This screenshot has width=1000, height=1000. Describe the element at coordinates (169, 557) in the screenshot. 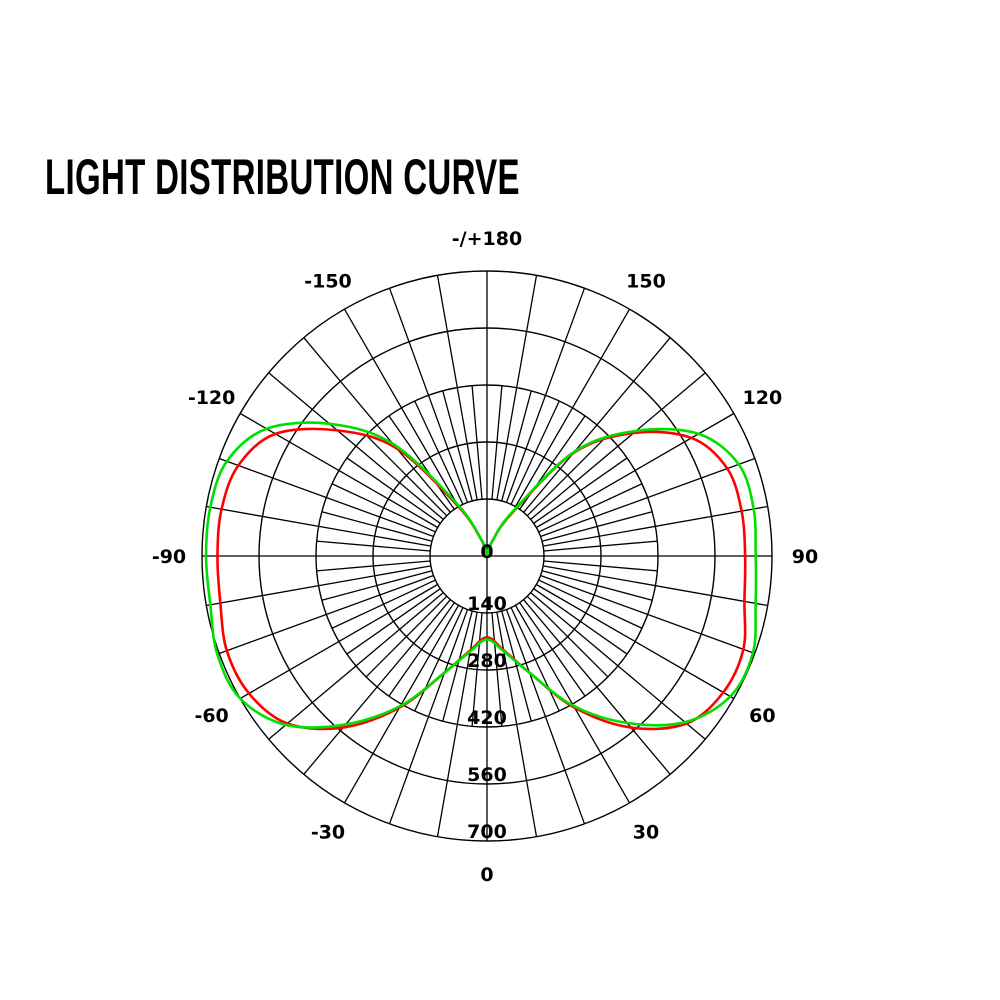

I see `angle-tick-label: -90` at that location.